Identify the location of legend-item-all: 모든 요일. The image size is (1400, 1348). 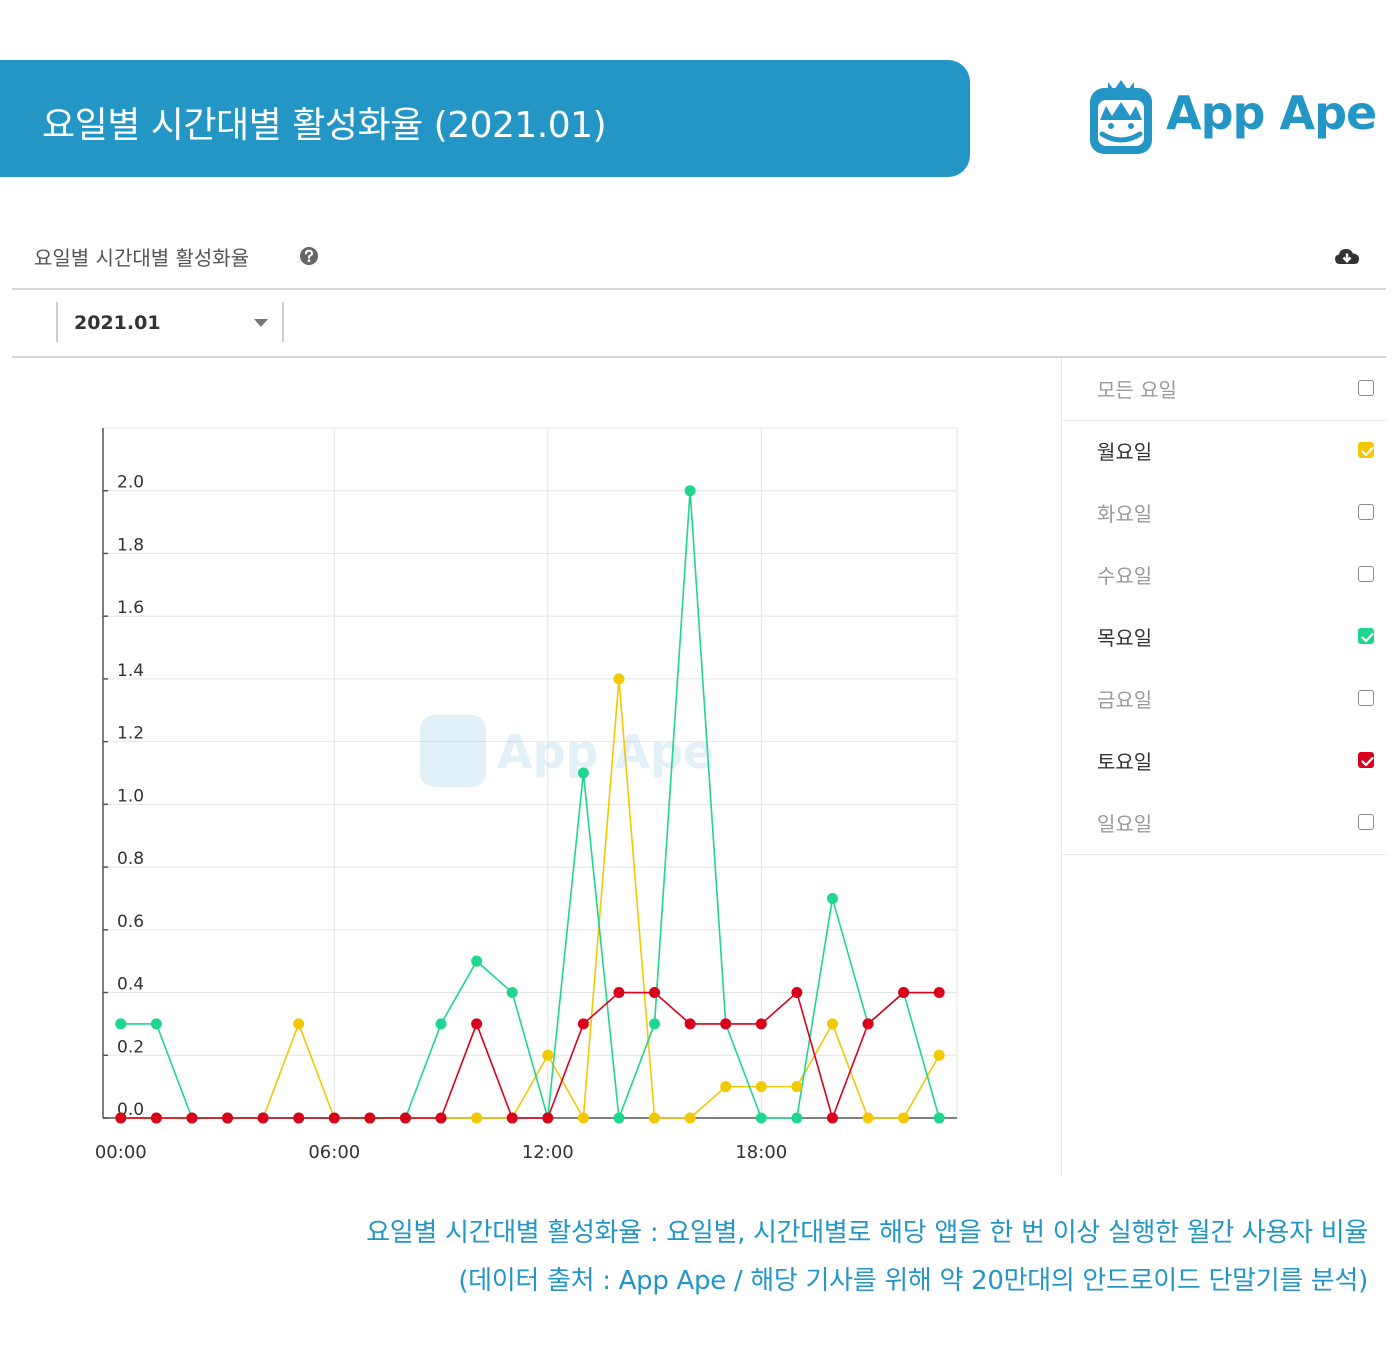
(1224, 389).